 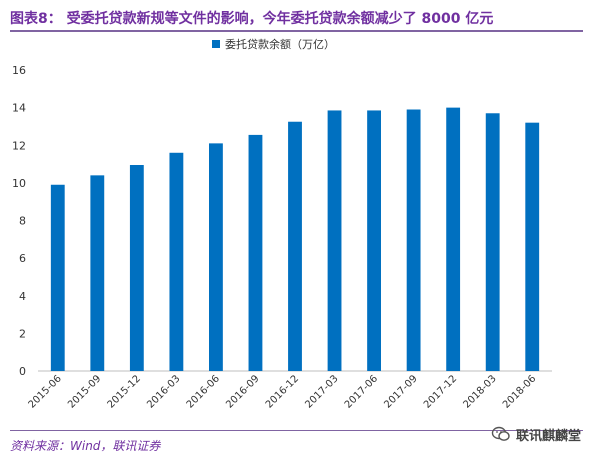 What do you see at coordinates (124, 391) in the screenshot?
I see `x-tick-label: 2015-12` at bounding box center [124, 391].